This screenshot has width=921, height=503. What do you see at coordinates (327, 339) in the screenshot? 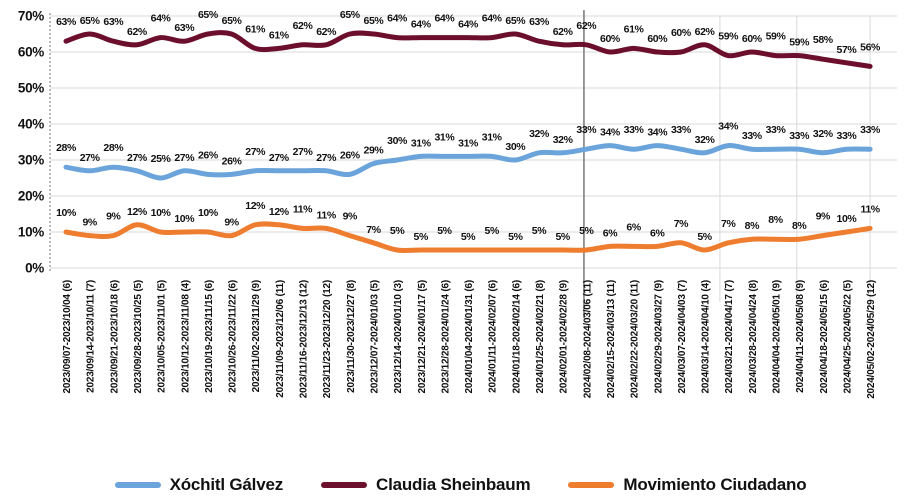
I see `x-axis-tick-label: 2023/11/23-2023/12/20 (12)` at bounding box center [327, 339].